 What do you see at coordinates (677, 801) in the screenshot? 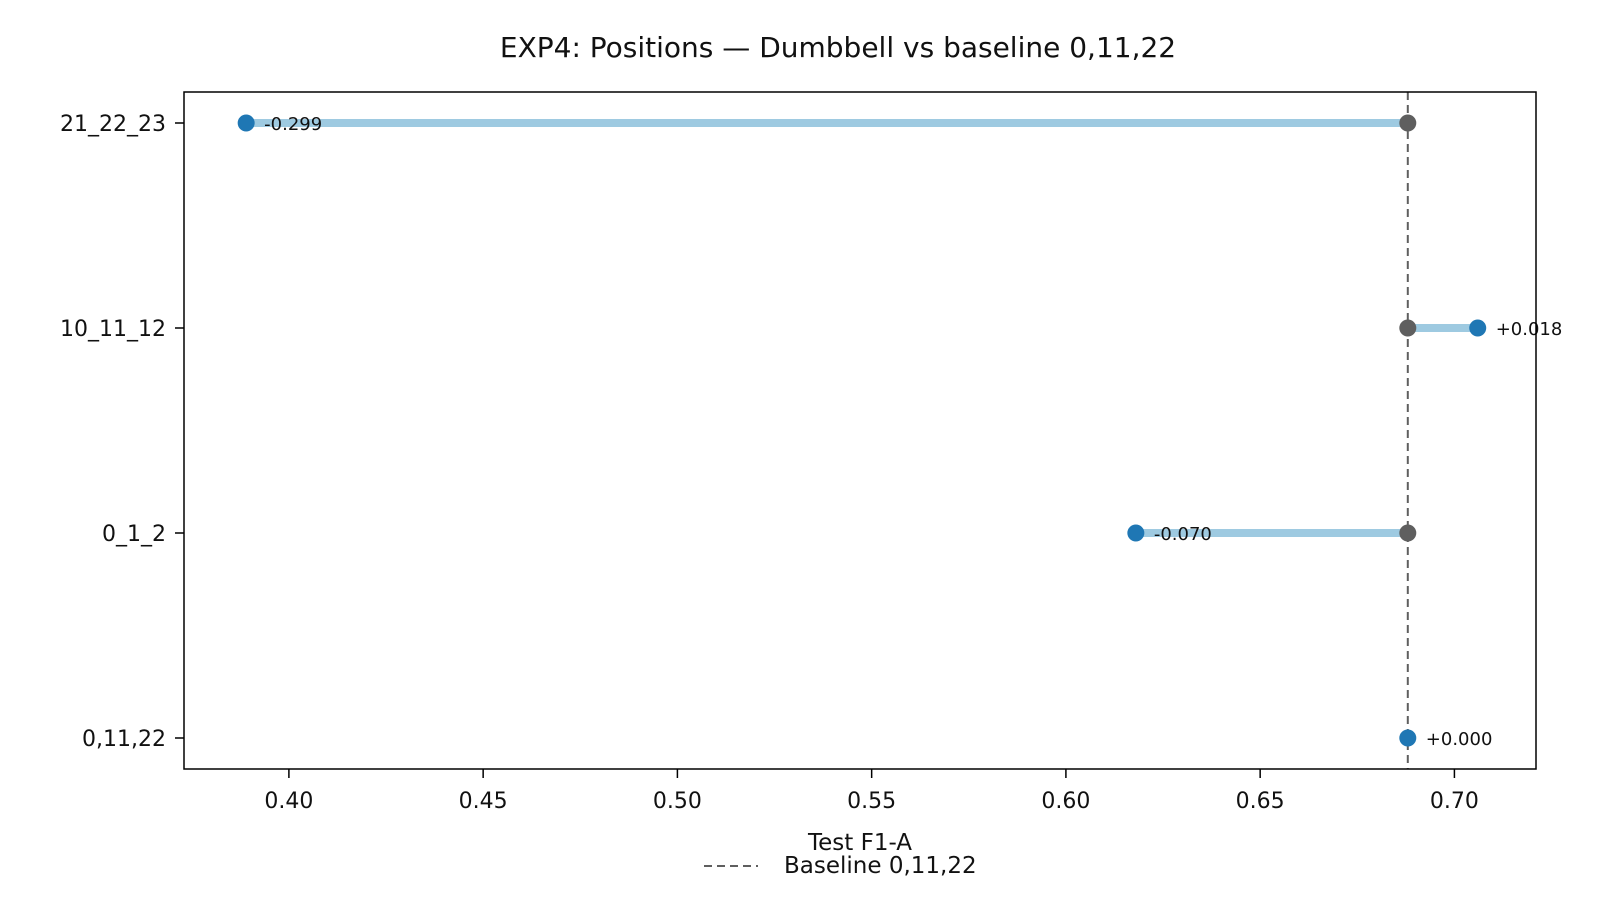
I see `x-tick-label-2: 0.50` at bounding box center [677, 801].